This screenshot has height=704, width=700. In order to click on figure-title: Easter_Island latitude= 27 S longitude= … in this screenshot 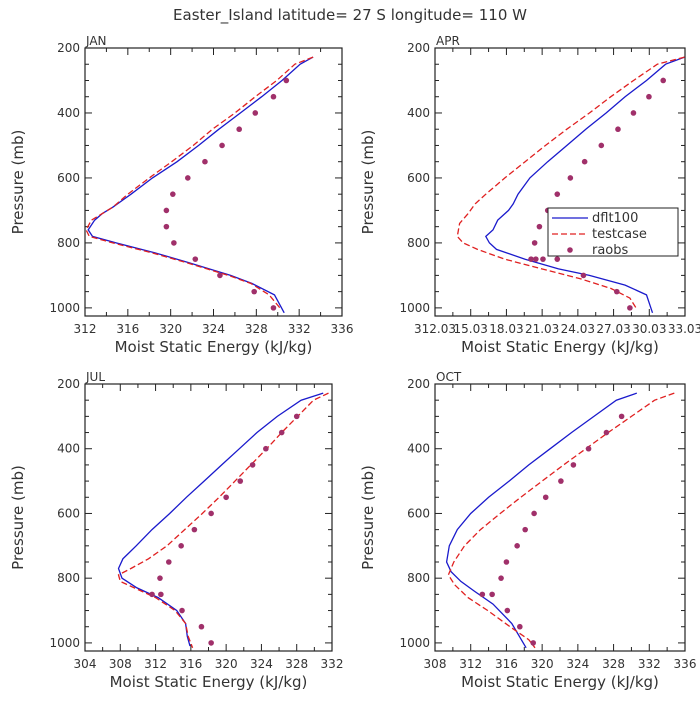, I will do `click(350, 15)`.